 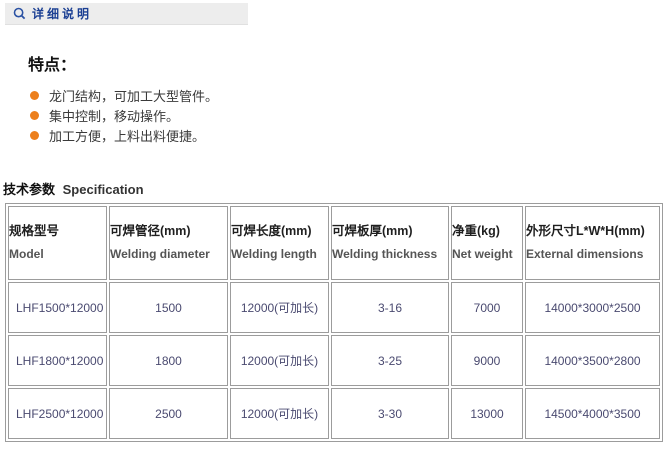 What do you see at coordinates (390, 243) in the screenshot?
I see `column-header-welding-thickness: 可焊板厚(mm) Welding thickness` at bounding box center [390, 243].